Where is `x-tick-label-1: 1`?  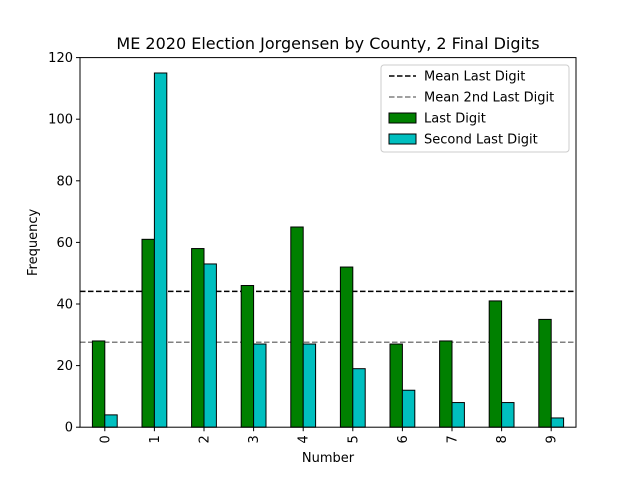
x-tick-label-1: 1 is located at coordinates (155, 439).